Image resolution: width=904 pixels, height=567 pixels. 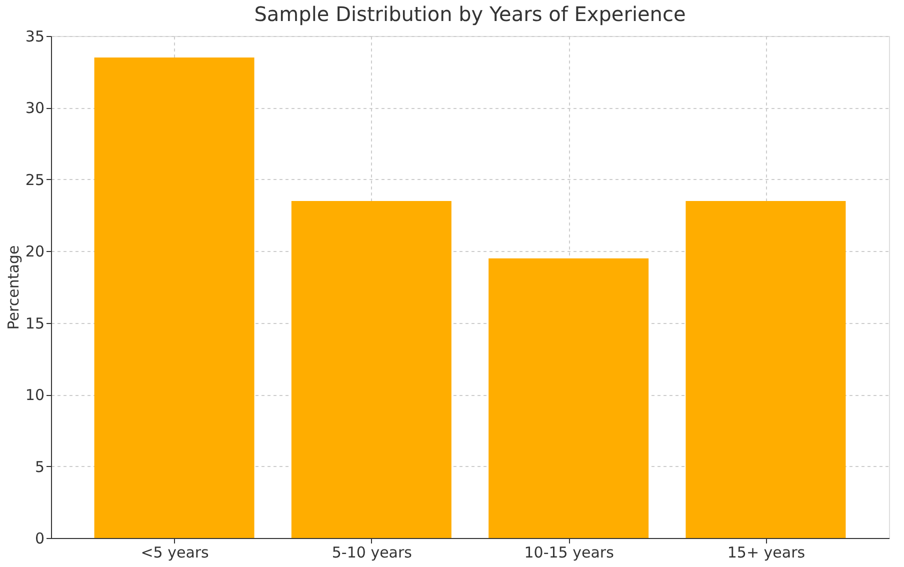 What do you see at coordinates (39, 539) in the screenshot?
I see `y-tick-label: 0` at bounding box center [39, 539].